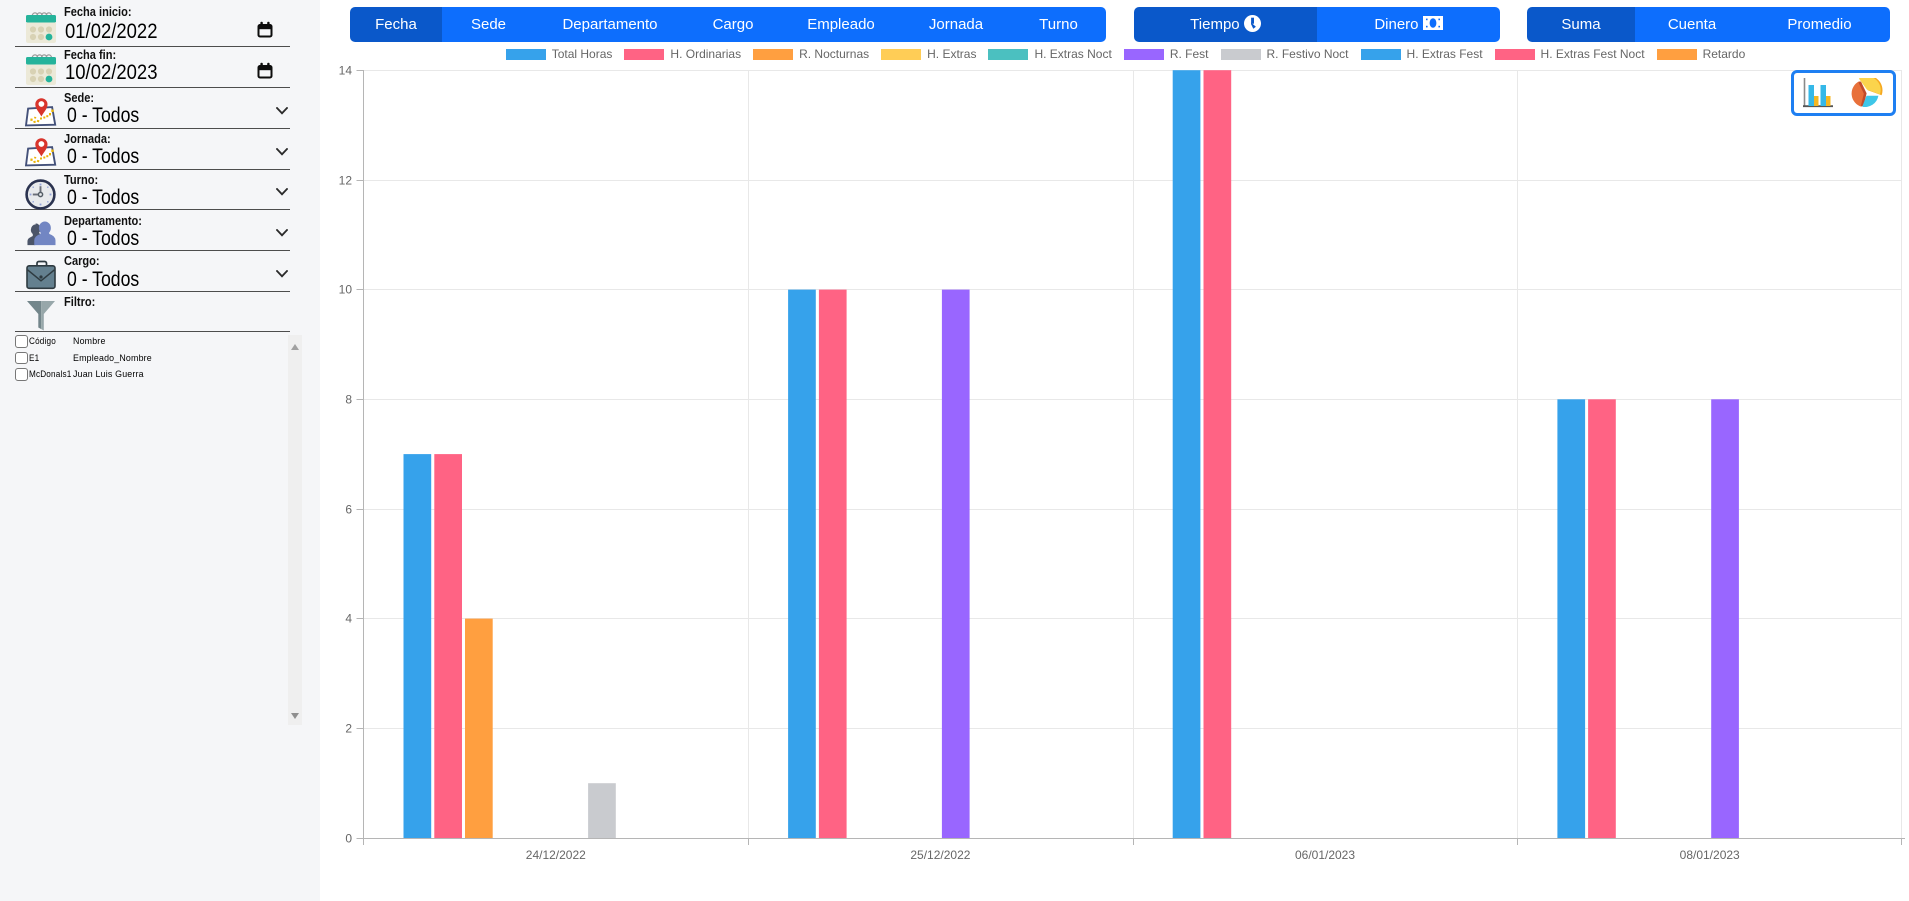 The width and height of the screenshot is (1909, 901). What do you see at coordinates (1710, 855) in the screenshot?
I see `svg-text: 08/01/2023` at bounding box center [1710, 855].